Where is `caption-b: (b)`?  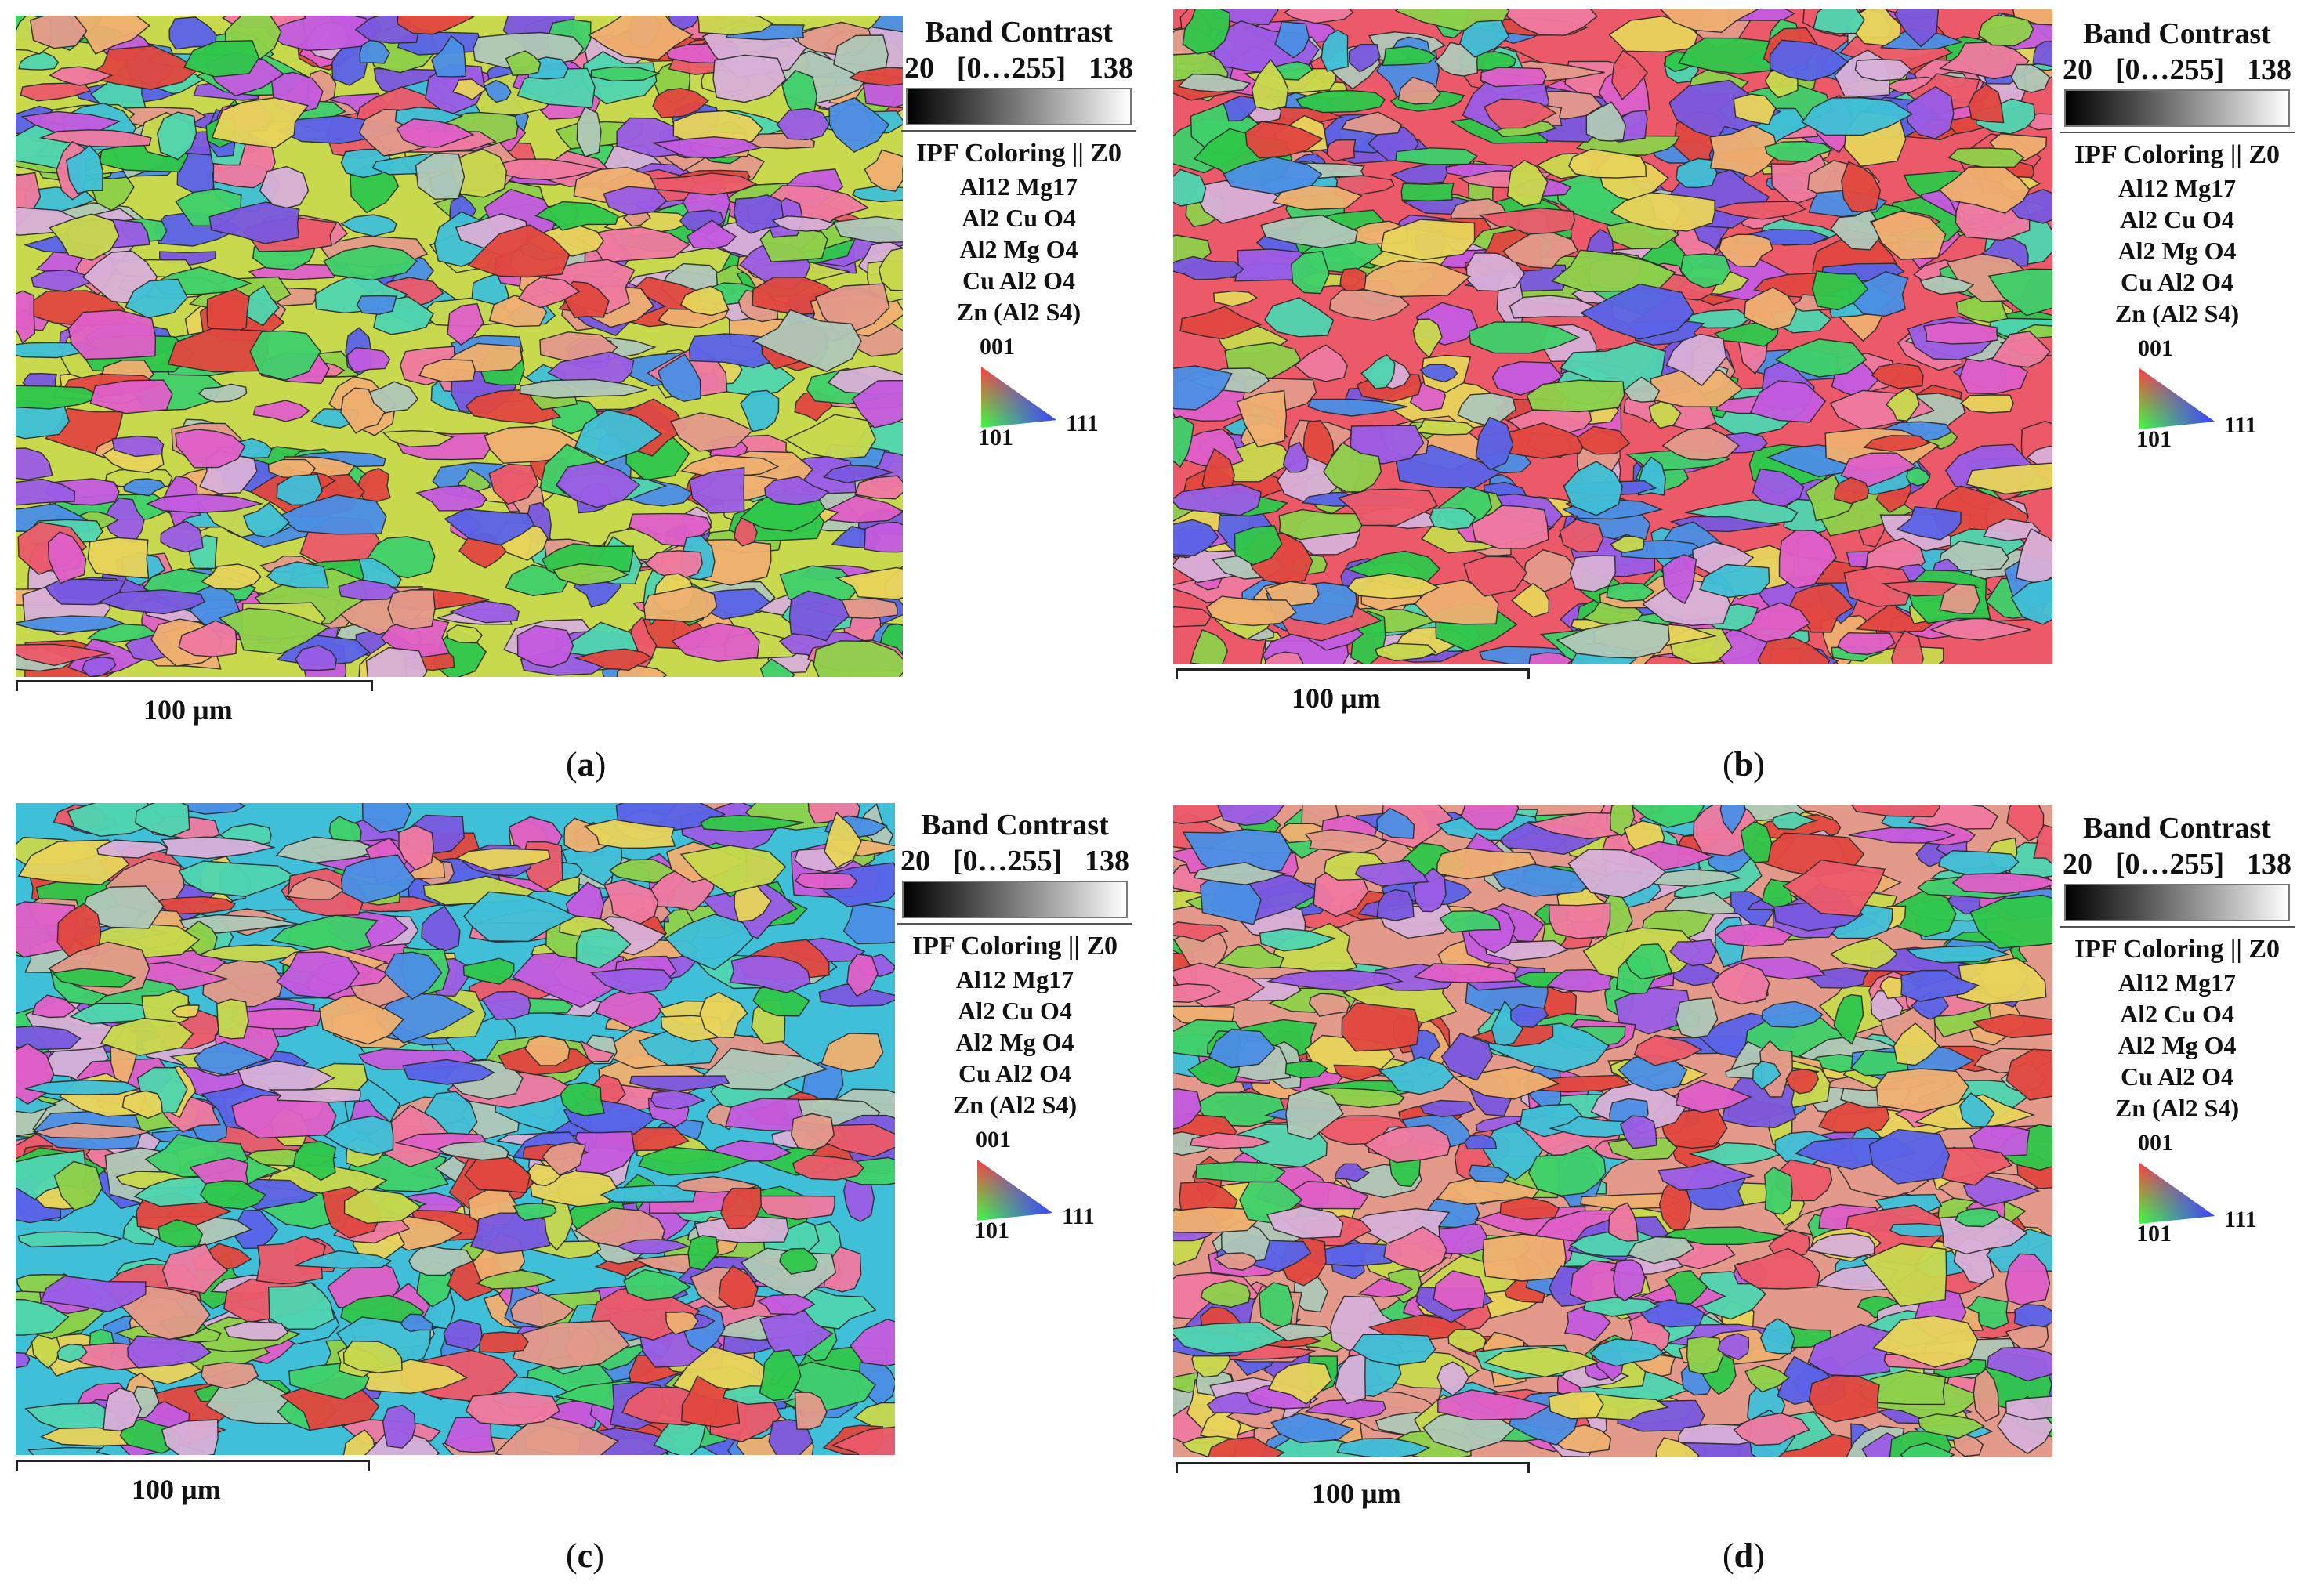
caption-b: (b) is located at coordinates (1744, 765).